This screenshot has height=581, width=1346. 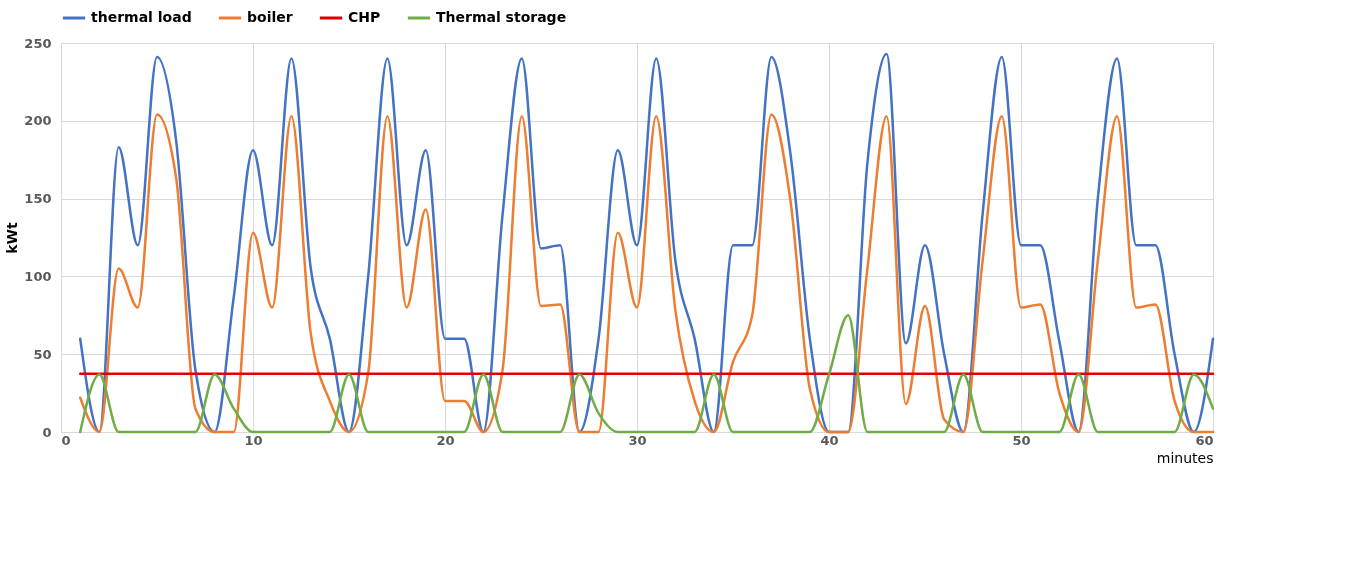 I want to click on x-tick-label: 30, so click(x=637, y=440).